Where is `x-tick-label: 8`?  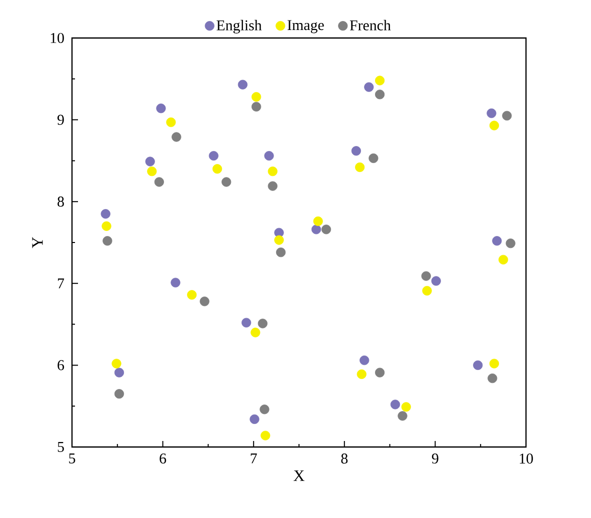 x-tick-label: 8 is located at coordinates (344, 459).